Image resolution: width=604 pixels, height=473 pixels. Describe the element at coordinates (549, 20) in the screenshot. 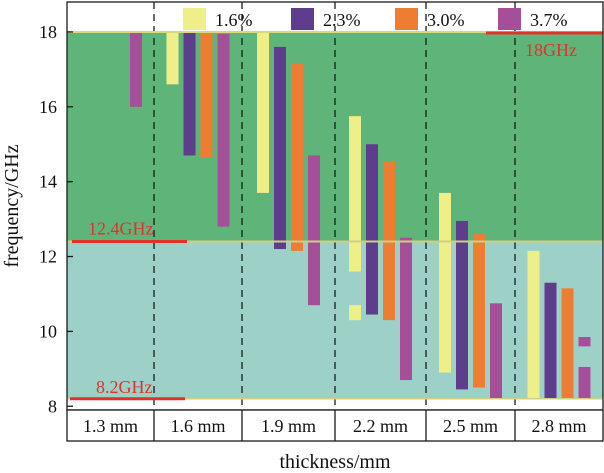

I see `legend-label: 3.7%` at that location.